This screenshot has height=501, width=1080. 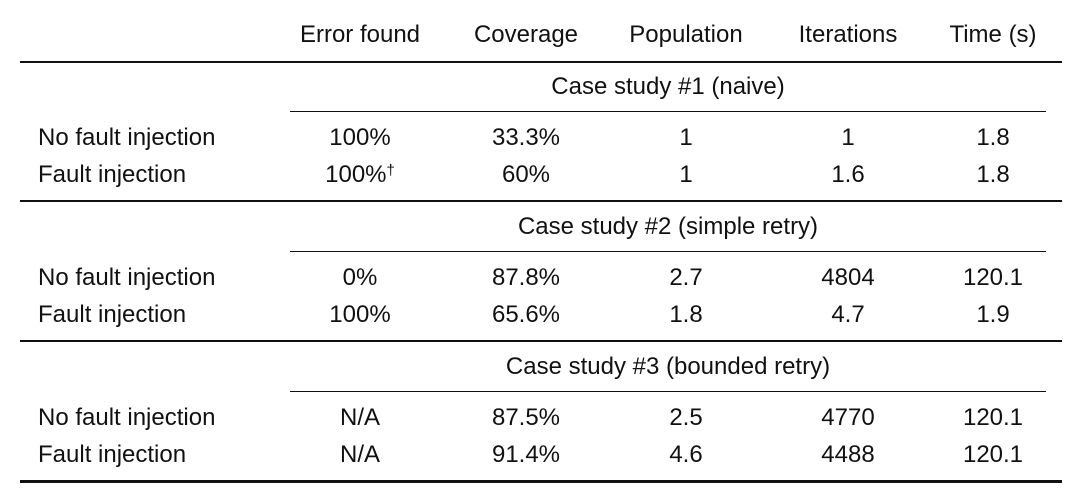 I want to click on cell: 4488, so click(x=847, y=455).